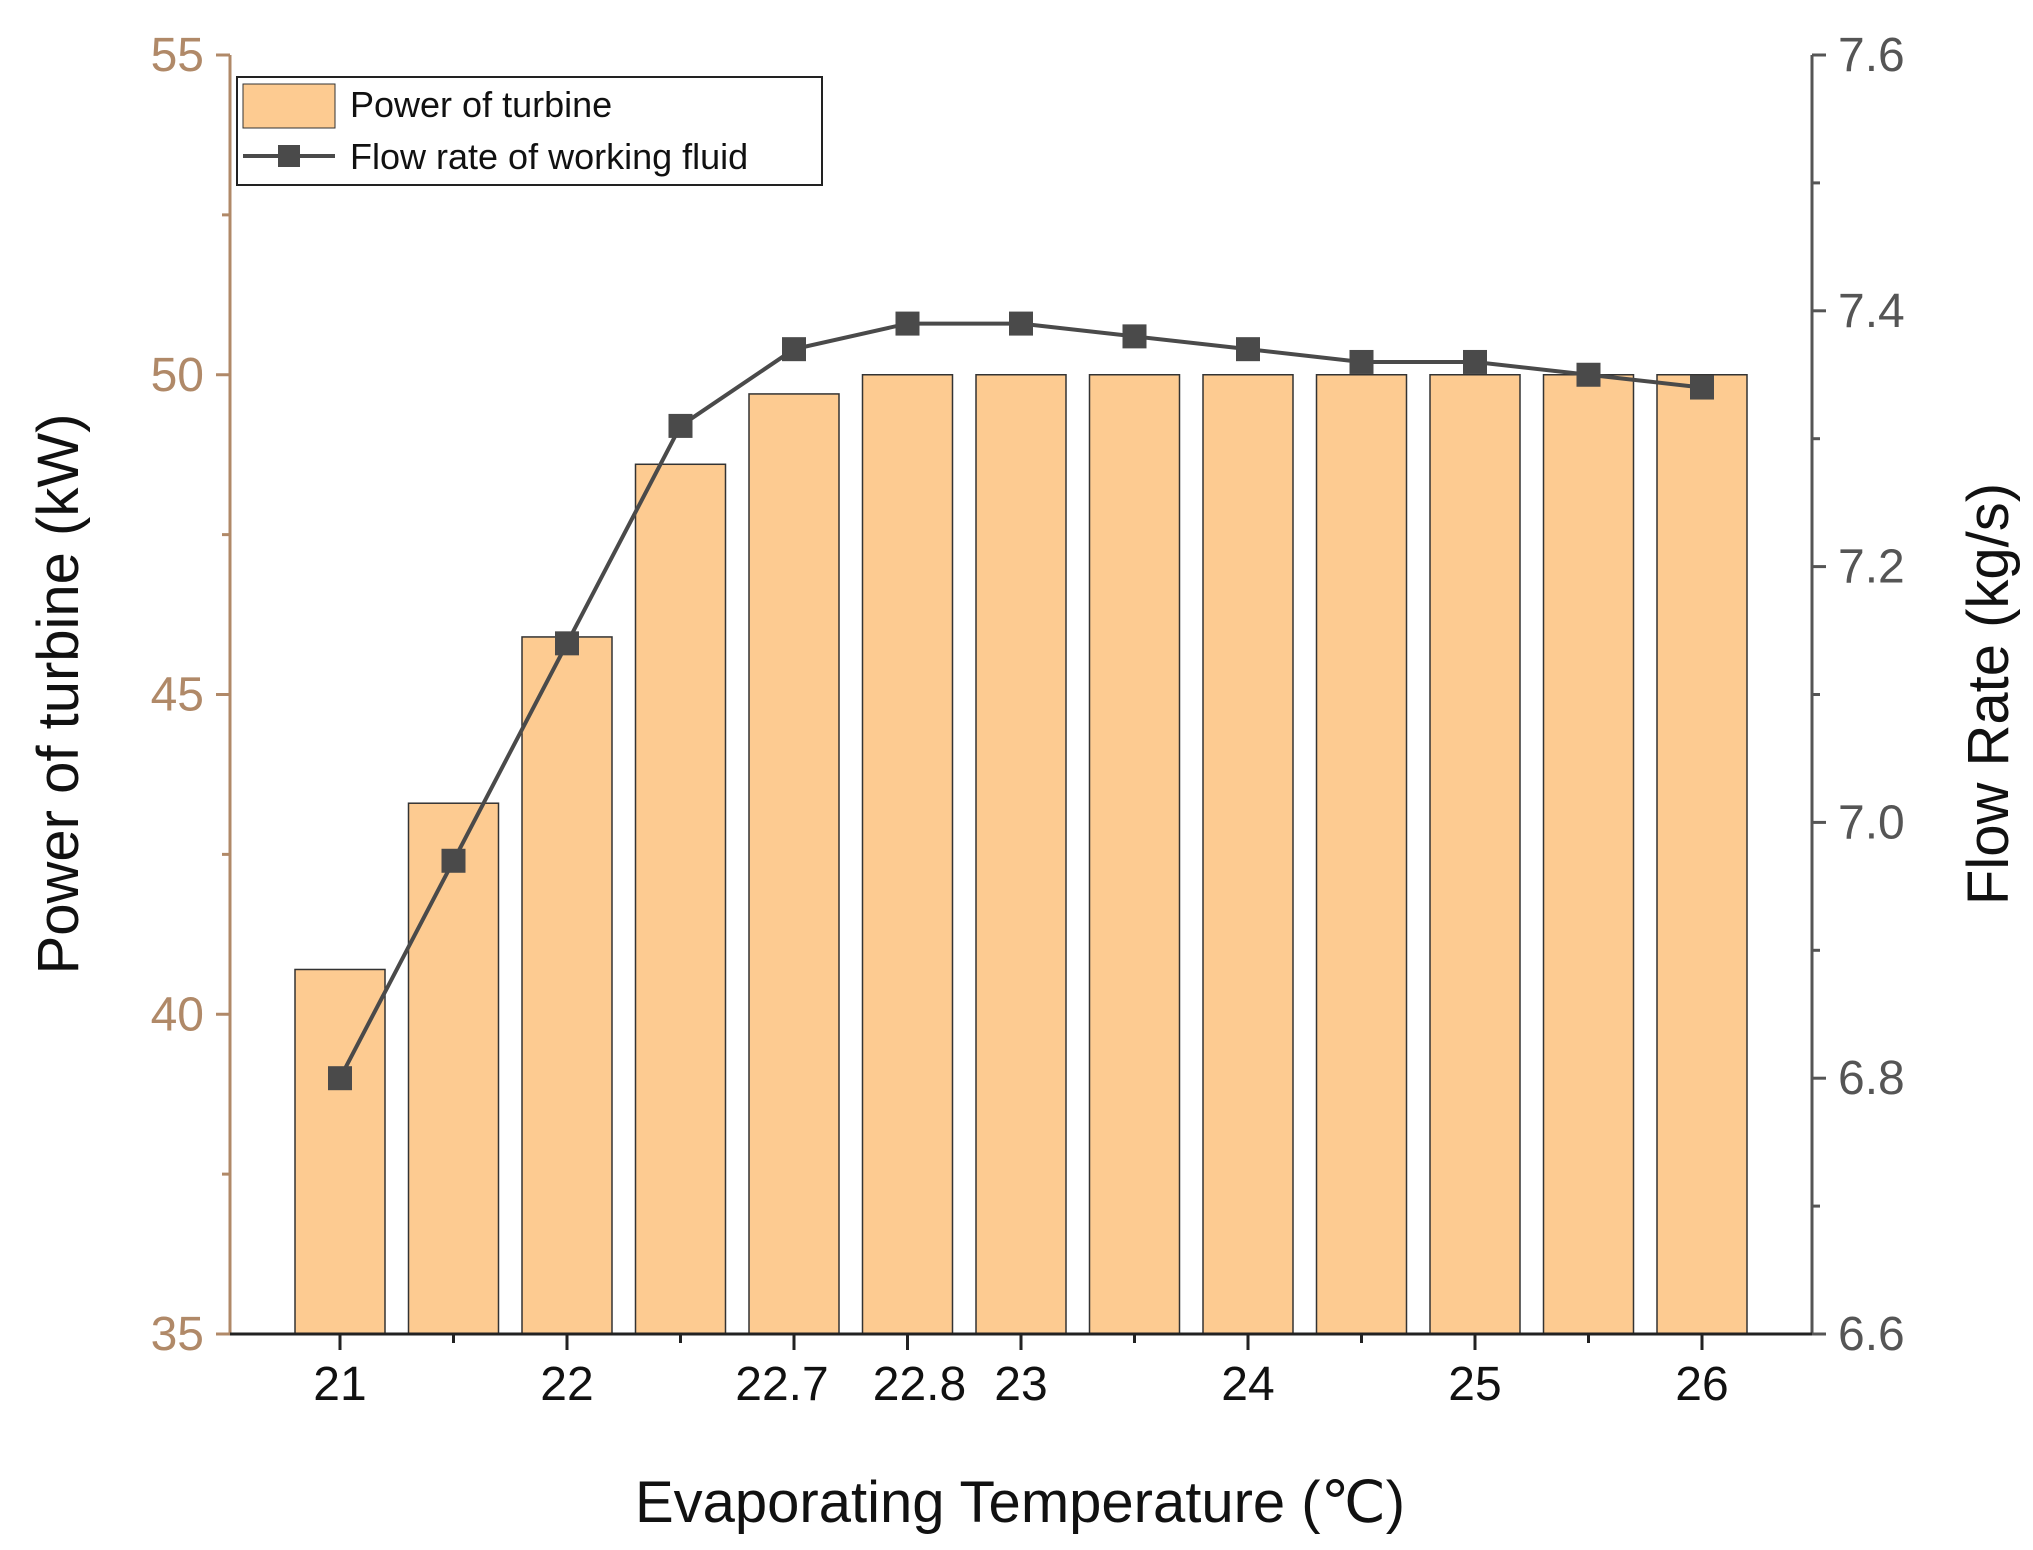  I want to click on x-tick-label-12: 26, so click(1701, 1384).